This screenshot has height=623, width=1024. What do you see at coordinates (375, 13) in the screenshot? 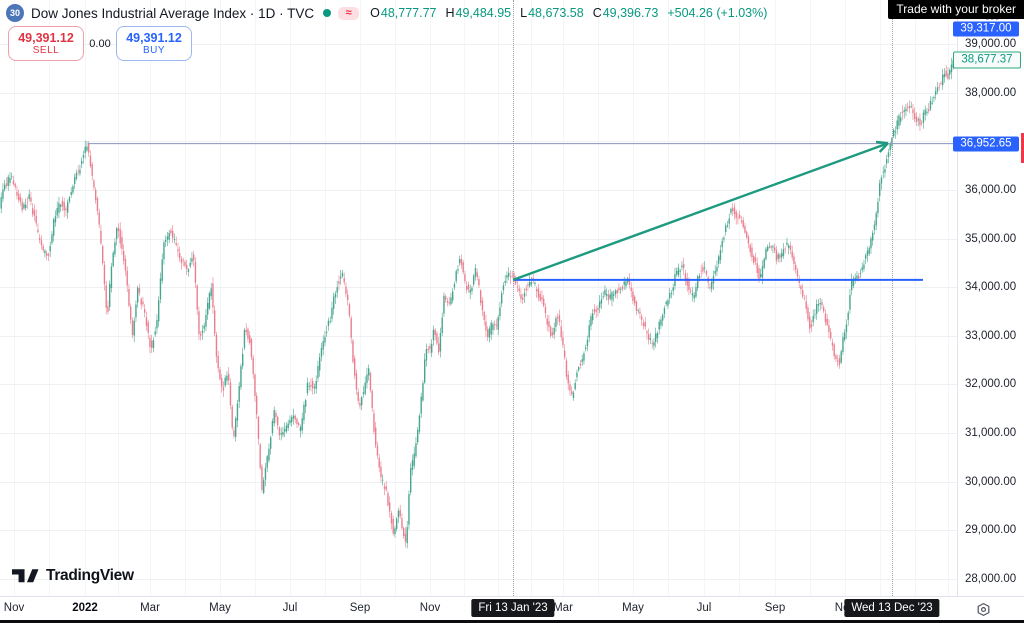
I see `open-label: O` at bounding box center [375, 13].